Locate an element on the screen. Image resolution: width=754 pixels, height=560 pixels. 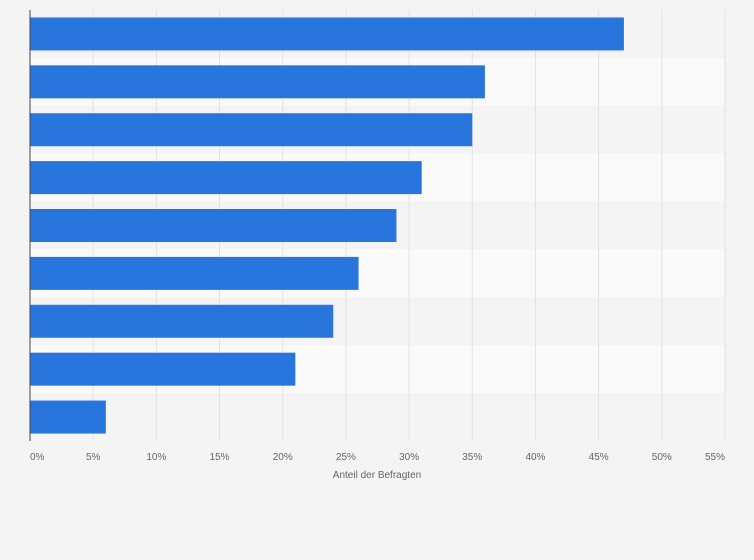
x-tick-label: 10% is located at coordinates (156, 457).